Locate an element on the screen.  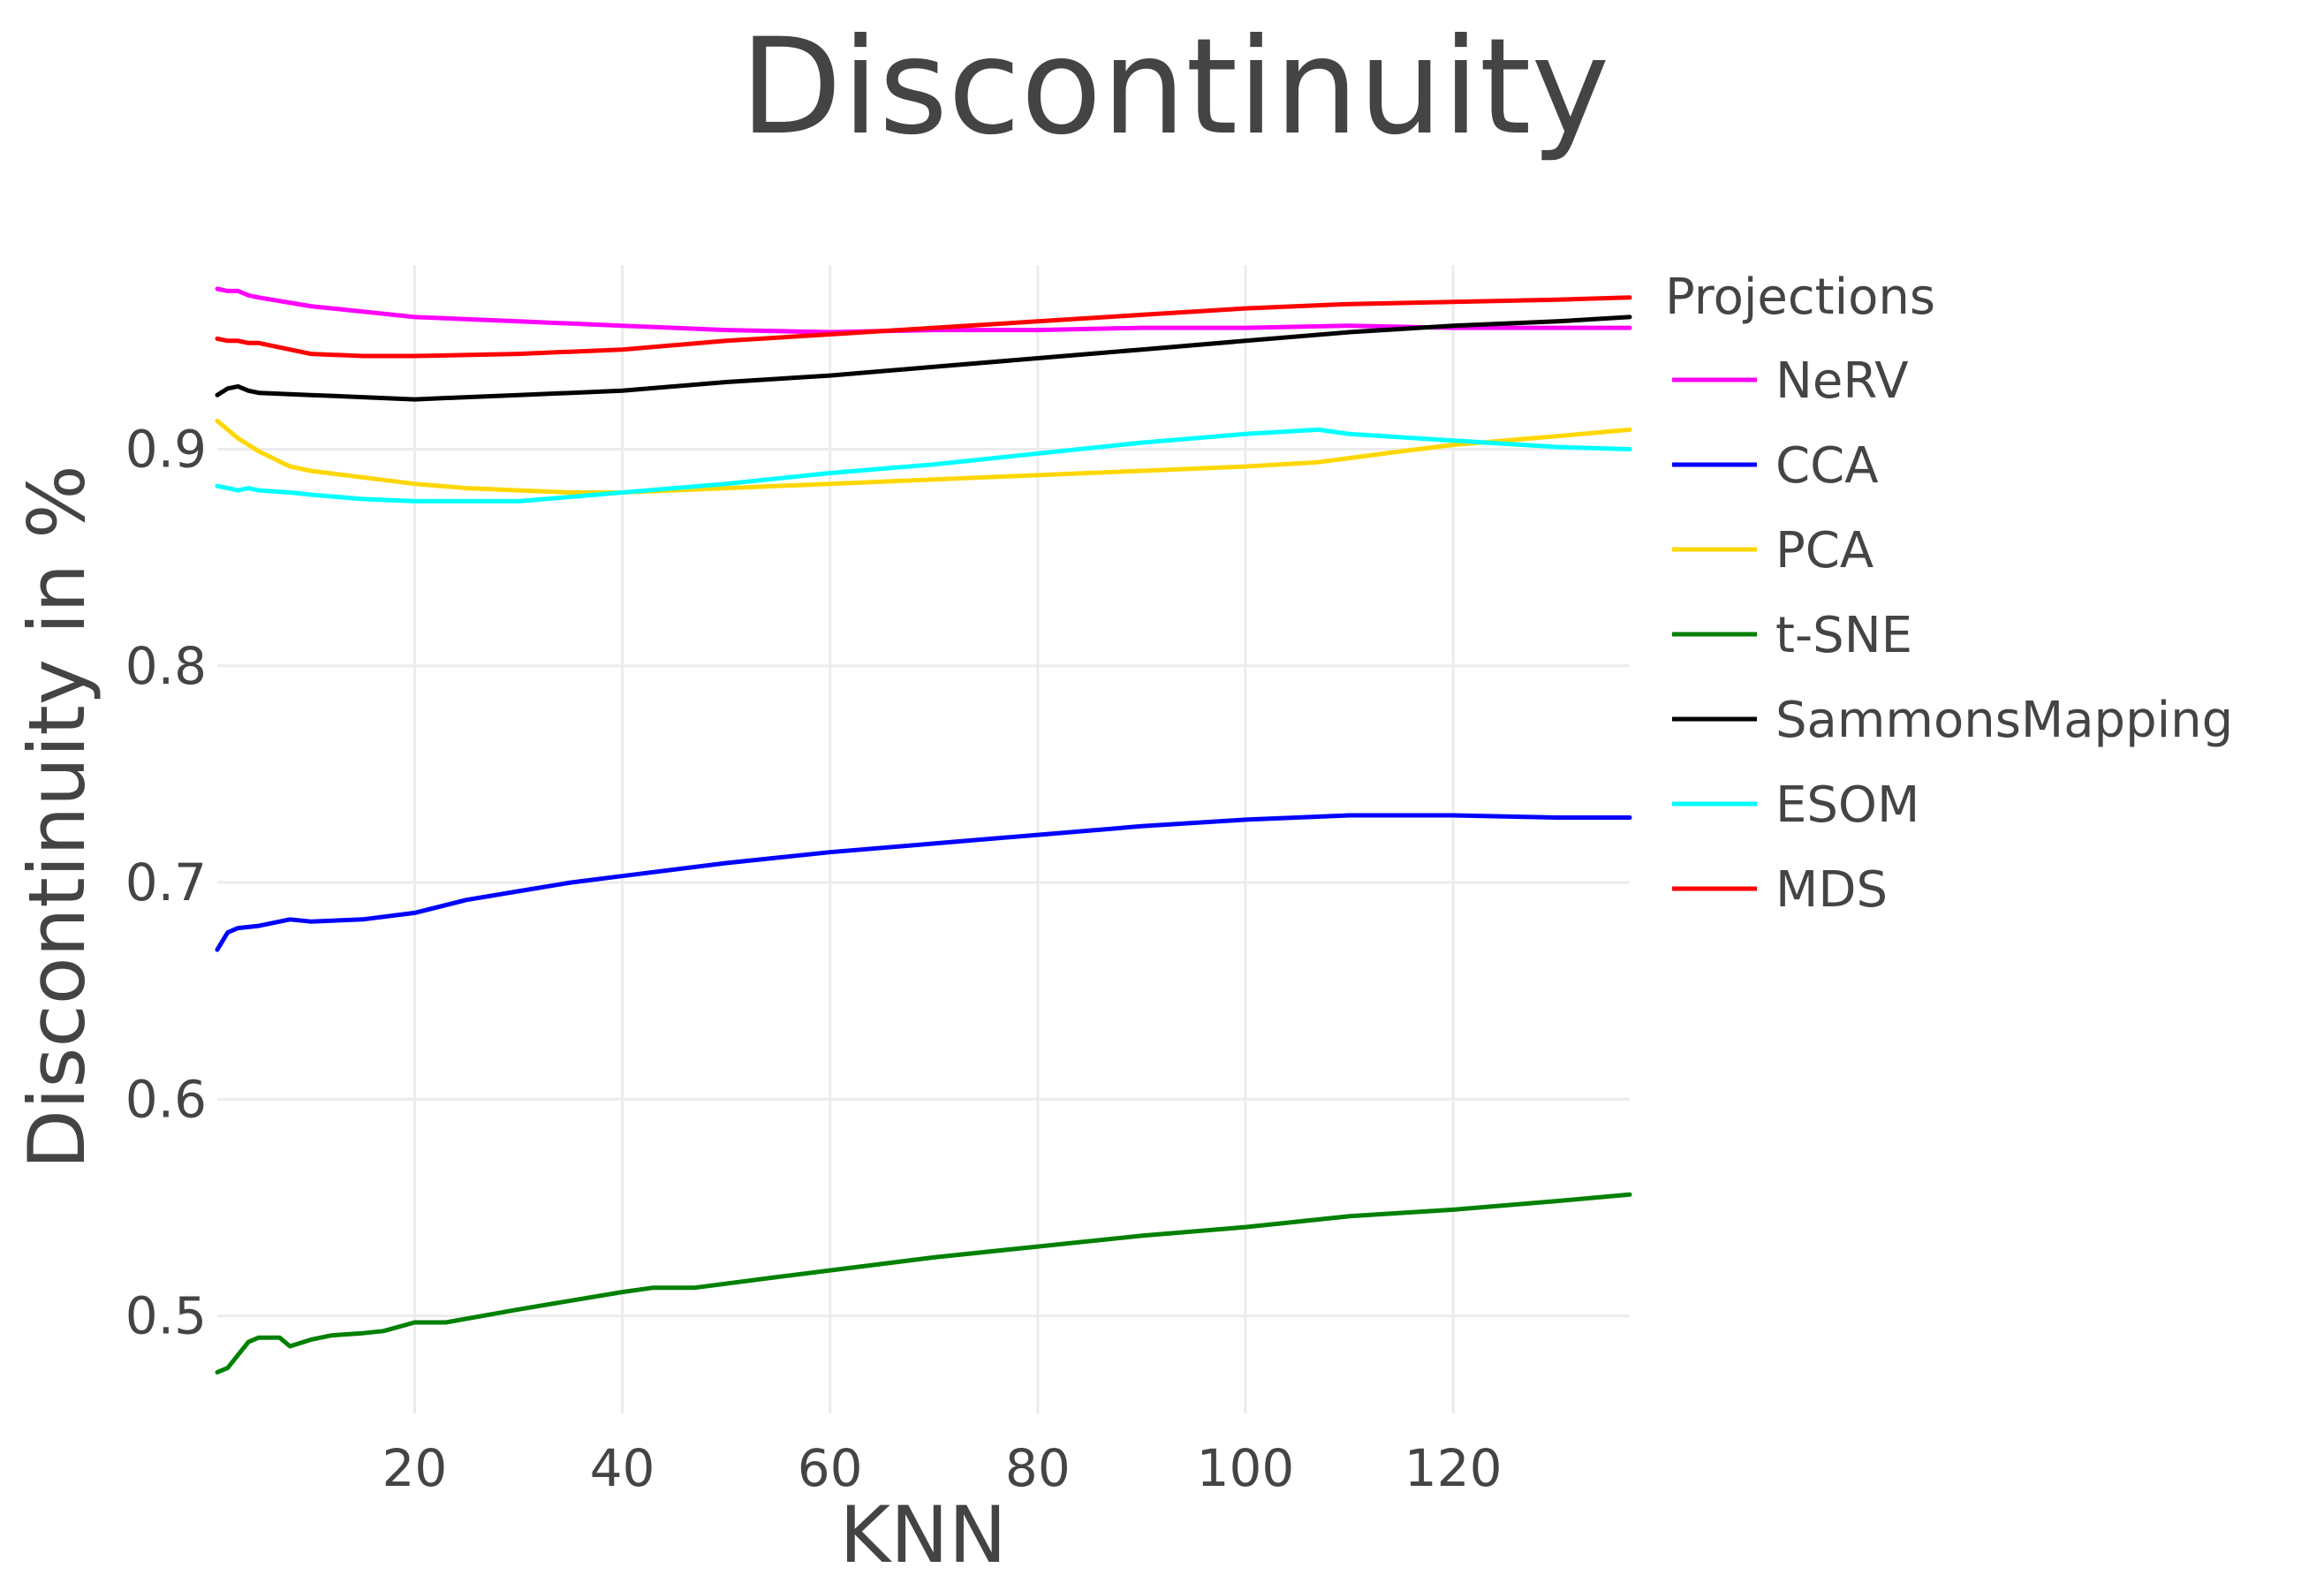
y-tick-label: 0.9 is located at coordinates (166, 449).